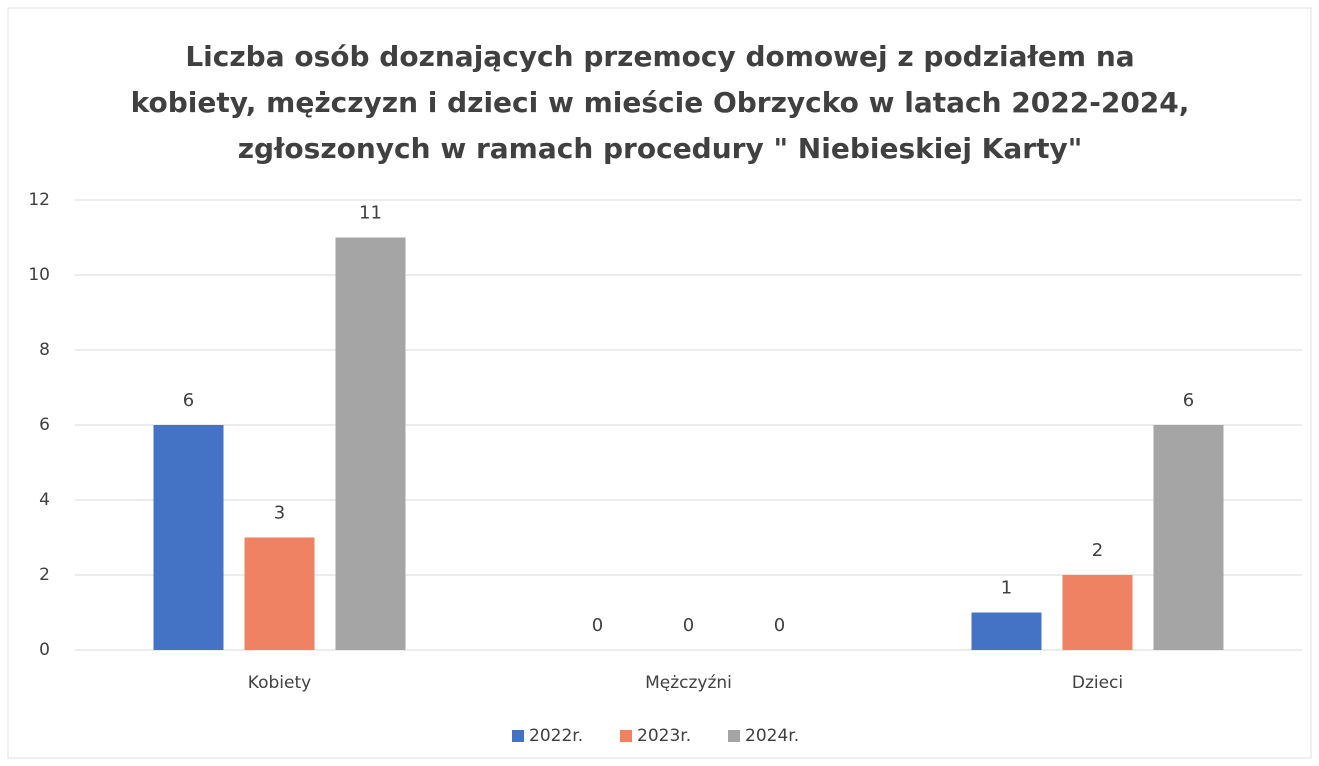  What do you see at coordinates (39, 275) in the screenshot?
I see `y-tick-label: 10` at bounding box center [39, 275].